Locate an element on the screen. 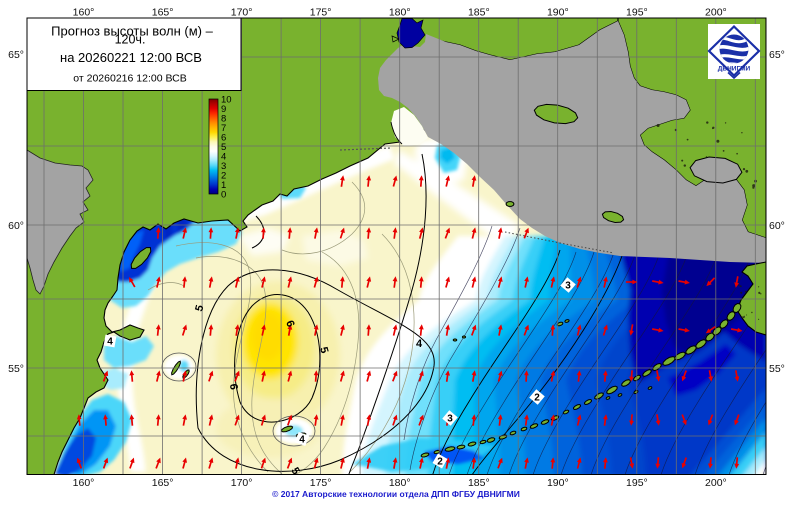  svg-text: 0 is located at coordinates (223, 195).